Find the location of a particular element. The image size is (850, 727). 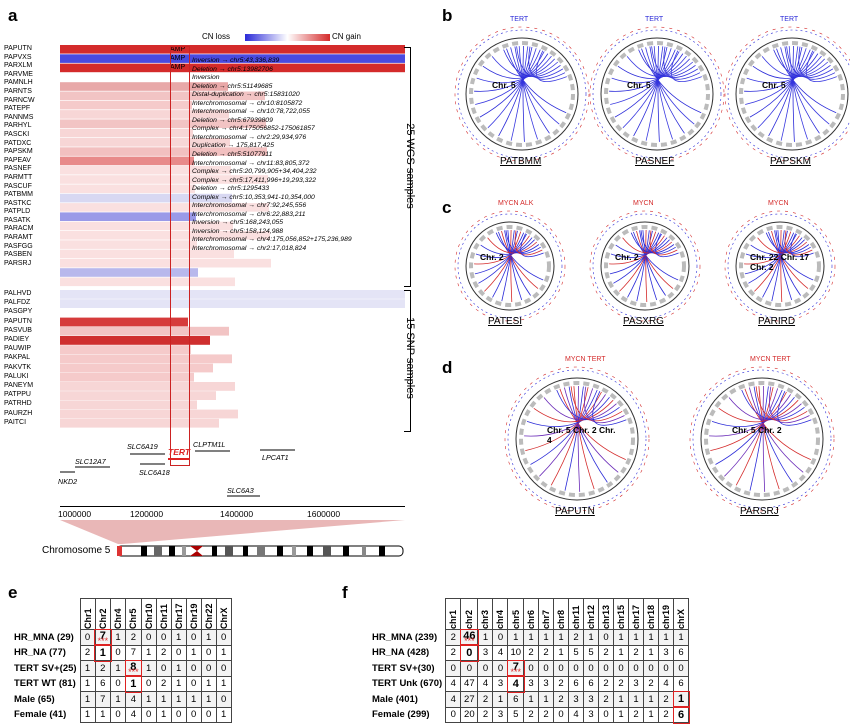

circos-plot: Chr. 2 MYCN ALK PATESI is located at coordinates (510, 265).